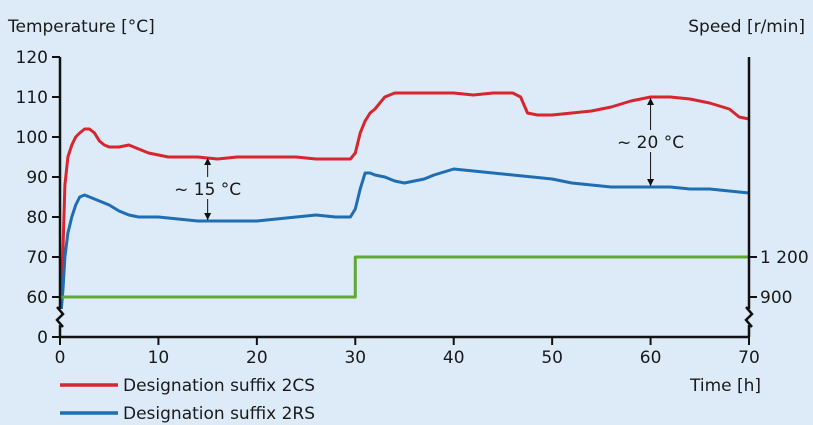 The height and width of the screenshot is (425, 813). What do you see at coordinates (725, 386) in the screenshot?
I see `x-axis-label: Time [h]` at bounding box center [725, 386].